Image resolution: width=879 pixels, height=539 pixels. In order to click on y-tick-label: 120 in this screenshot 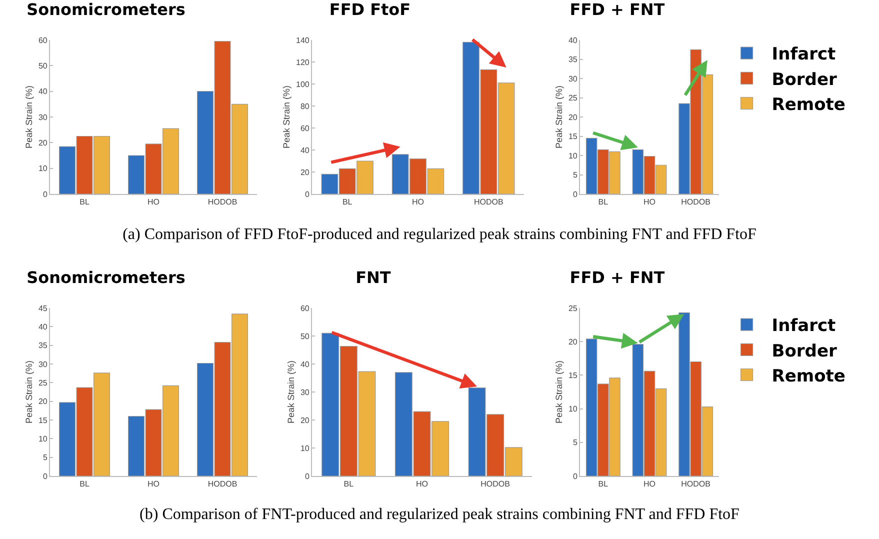, I will do `click(303, 62)`.